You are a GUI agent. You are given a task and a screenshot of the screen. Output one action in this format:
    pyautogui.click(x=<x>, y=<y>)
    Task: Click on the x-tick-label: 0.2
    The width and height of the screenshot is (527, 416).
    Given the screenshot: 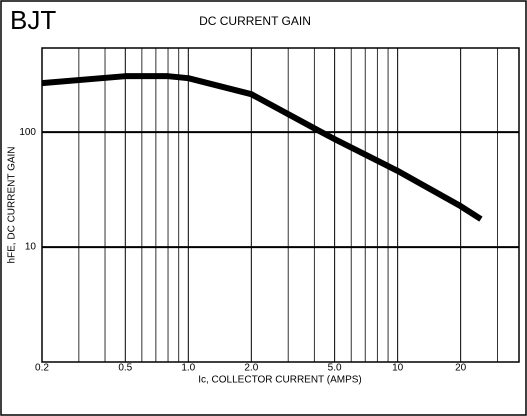 What is the action you would take?
    pyautogui.click(x=42, y=368)
    